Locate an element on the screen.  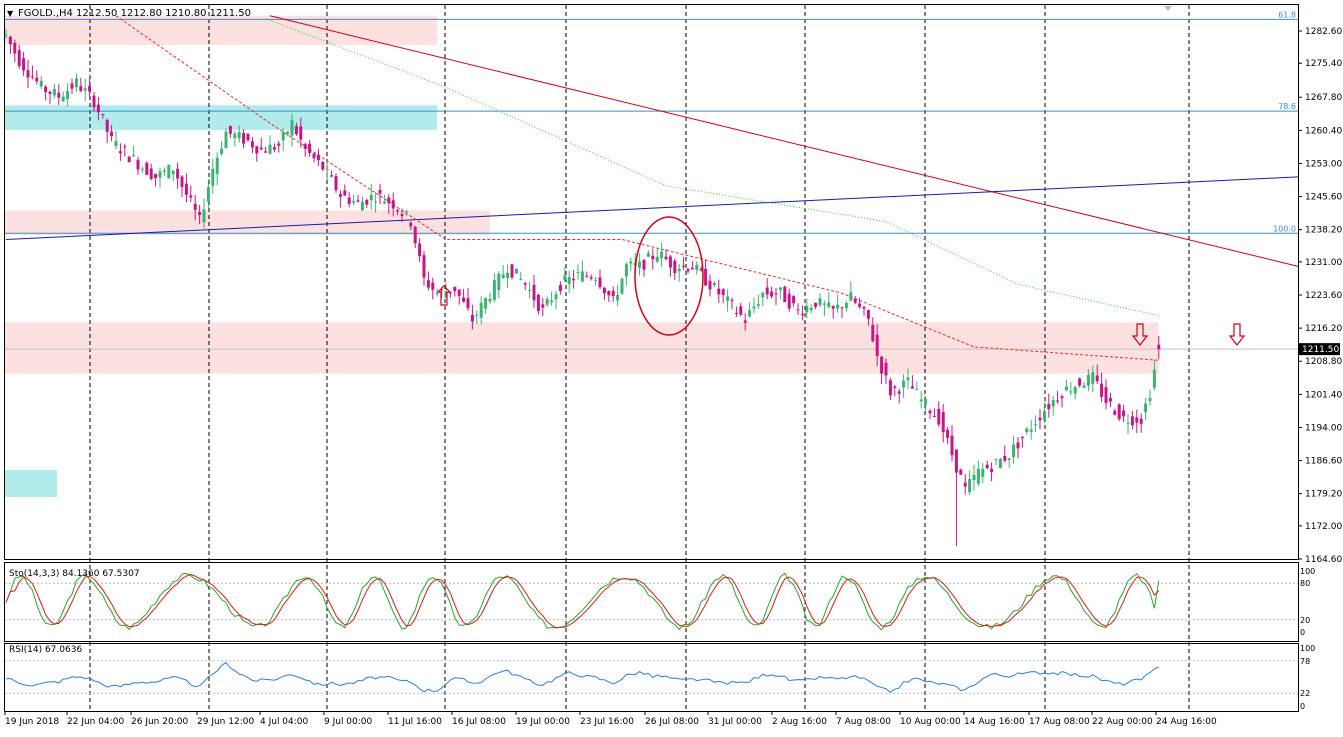
dropdown-arrow-icon: ▼ is located at coordinates (10, 13).